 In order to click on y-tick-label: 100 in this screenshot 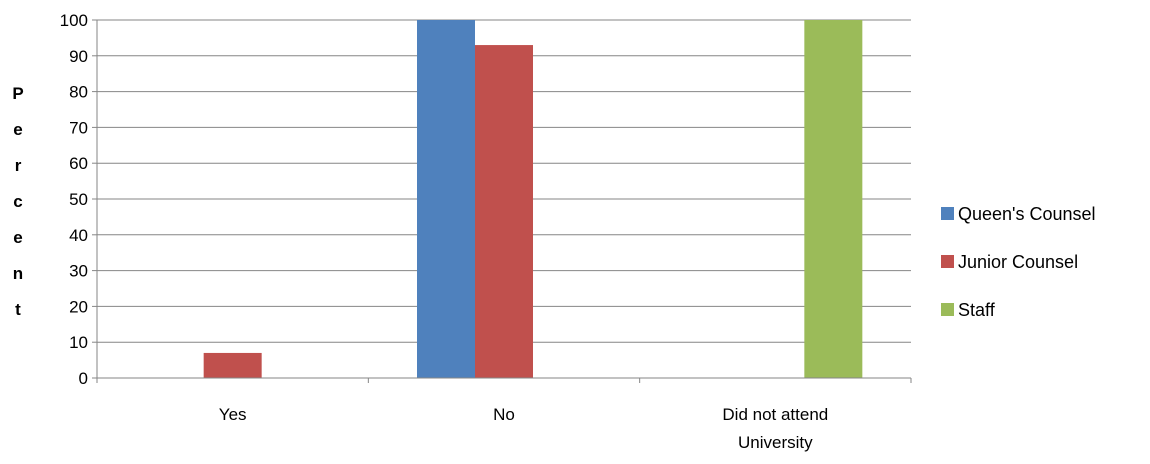, I will do `click(74, 20)`.